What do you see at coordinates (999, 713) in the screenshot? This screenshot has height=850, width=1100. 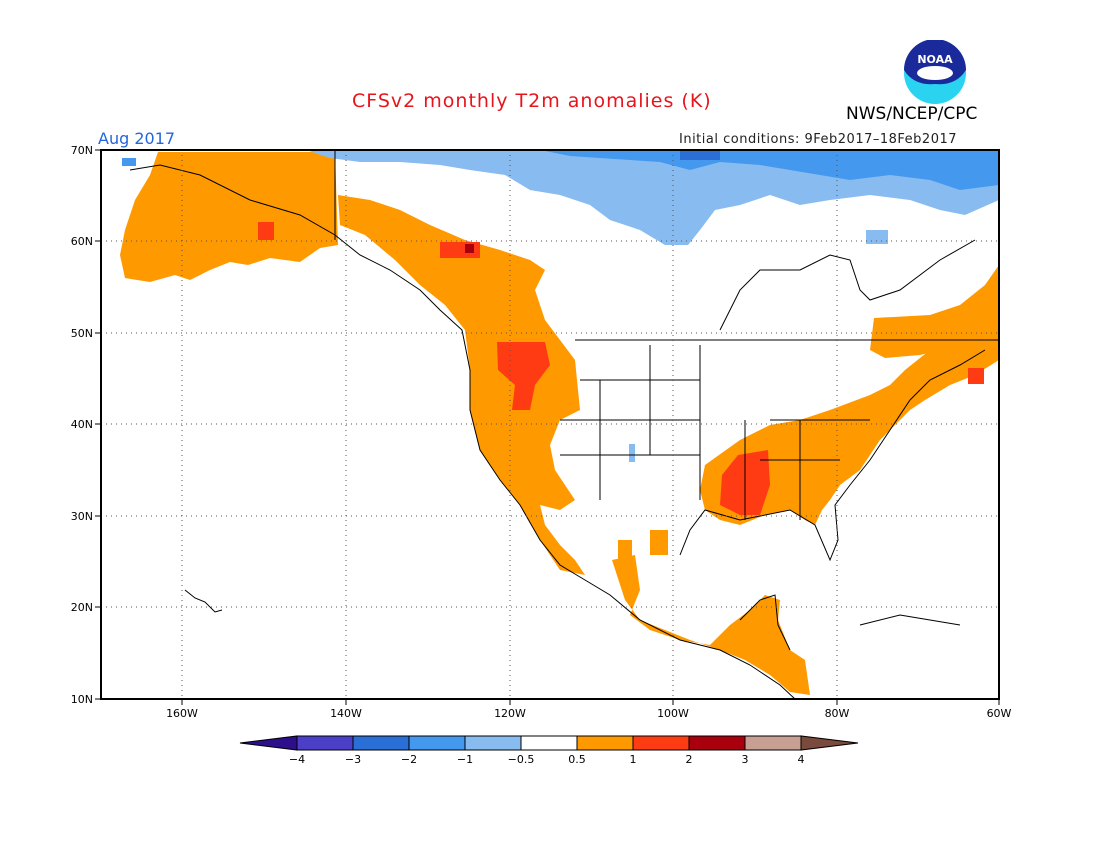 I see `lon-label: 60W` at bounding box center [999, 713].